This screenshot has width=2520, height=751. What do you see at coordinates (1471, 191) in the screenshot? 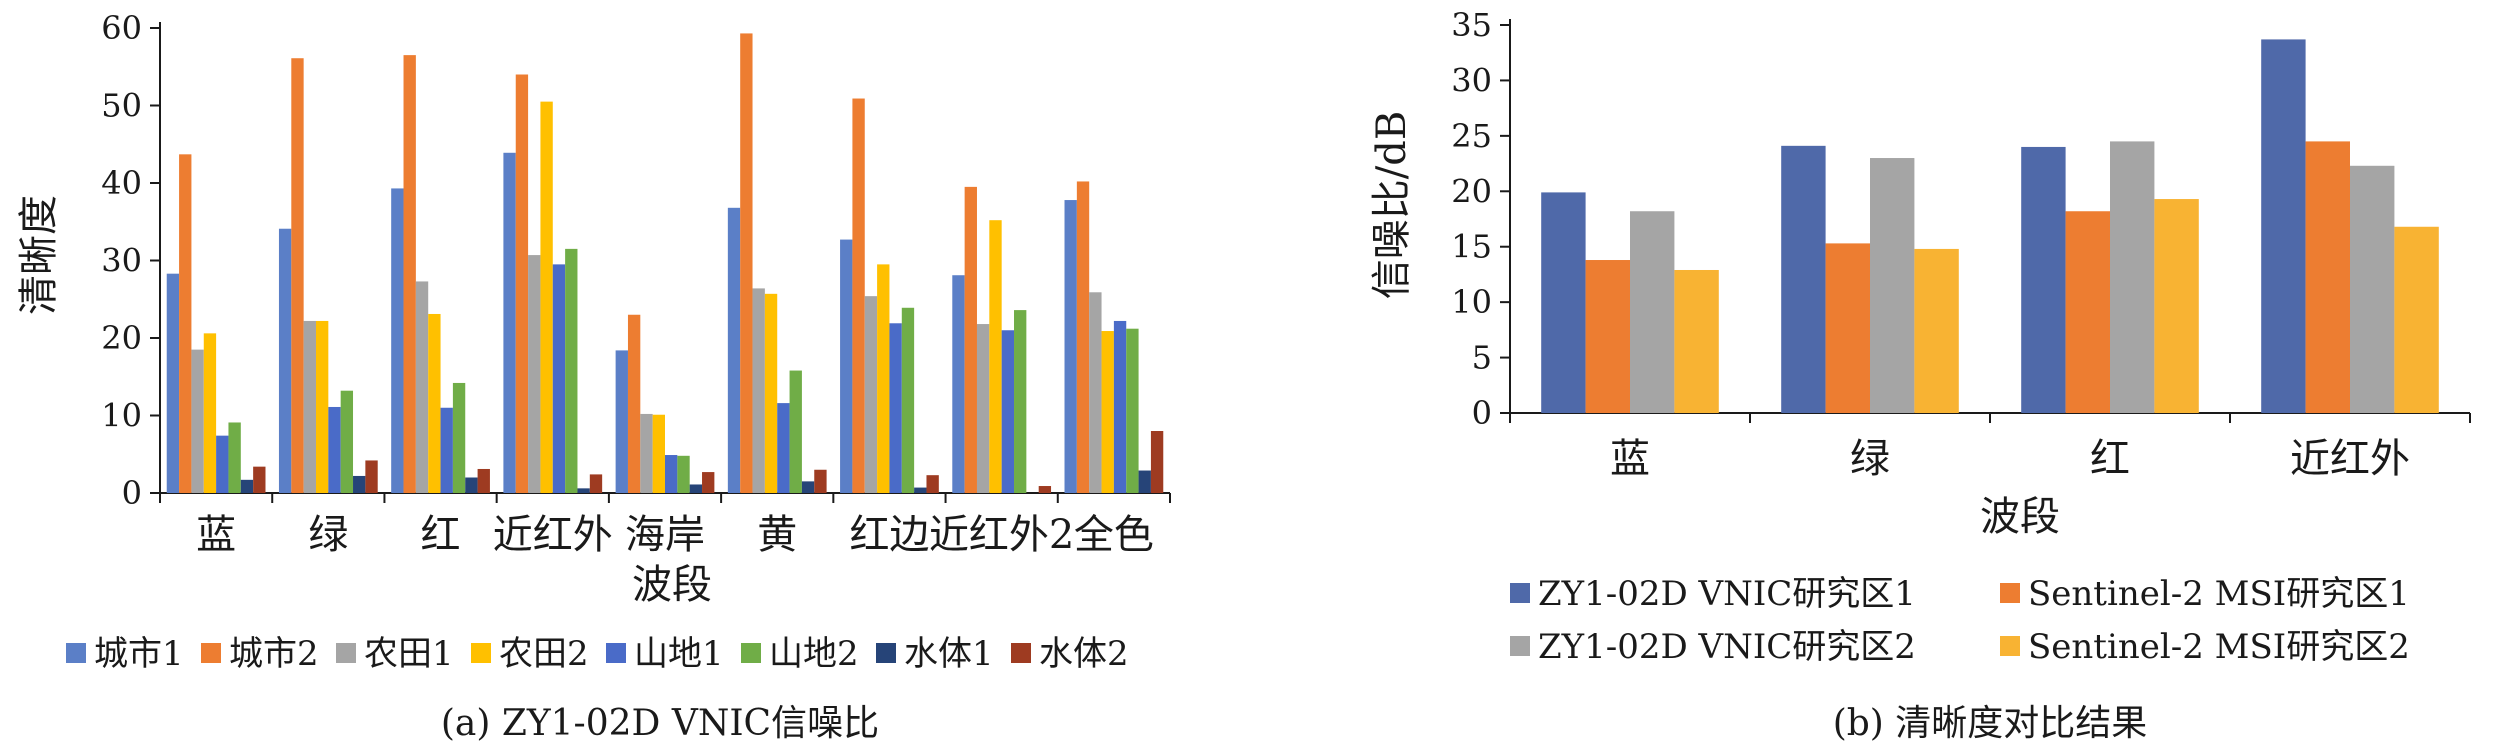
I see `y-tick-label: 20` at bounding box center [1471, 191].